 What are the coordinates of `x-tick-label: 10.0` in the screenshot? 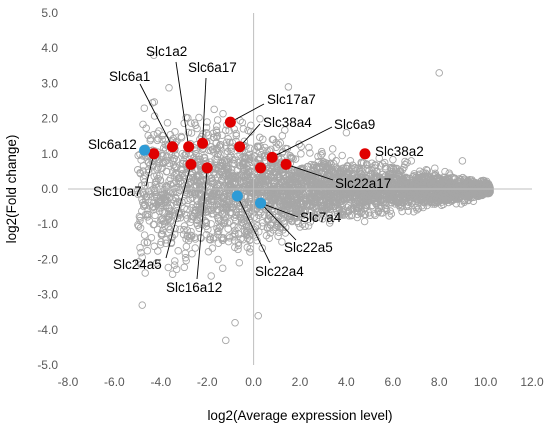 It's located at (486, 382).